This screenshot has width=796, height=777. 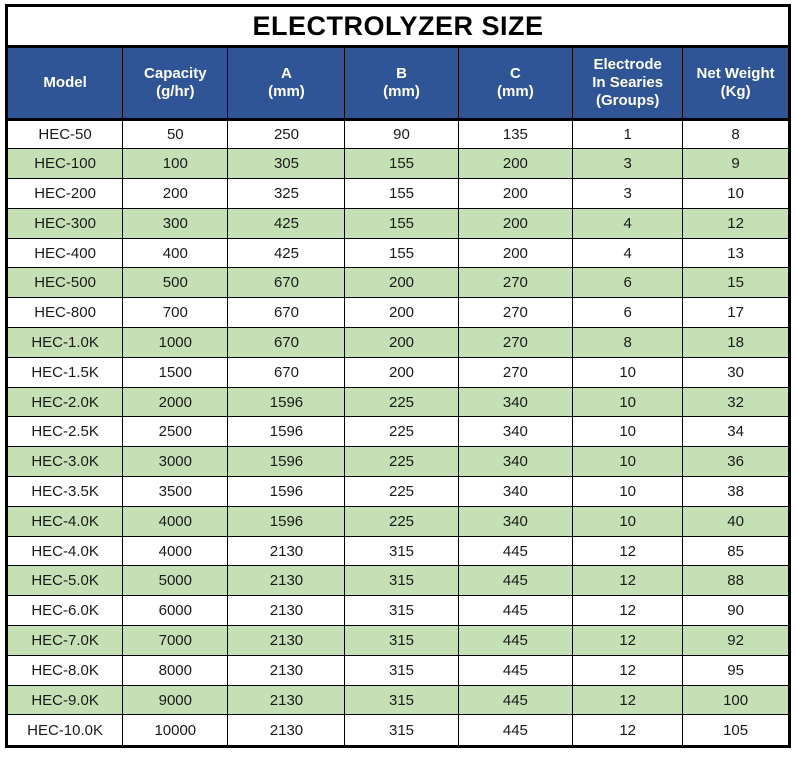 I want to click on column-header-electrode: Electrode In Searies (Groups), so click(x=628, y=84).